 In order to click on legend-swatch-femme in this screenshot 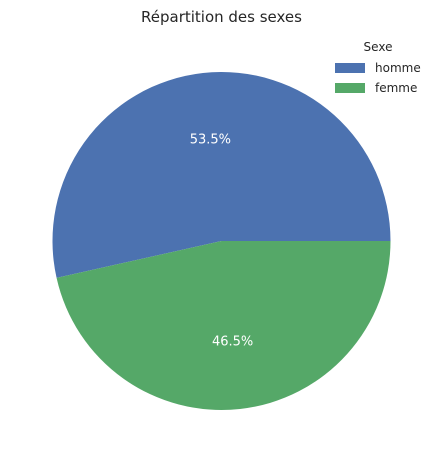, I will do `click(350, 88)`.